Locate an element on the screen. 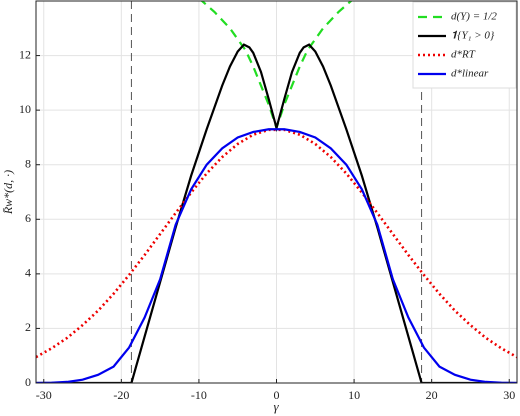 Image resolution: width=520 pixels, height=416 pixels. x-tick-label: 10 is located at coordinates (354, 395).